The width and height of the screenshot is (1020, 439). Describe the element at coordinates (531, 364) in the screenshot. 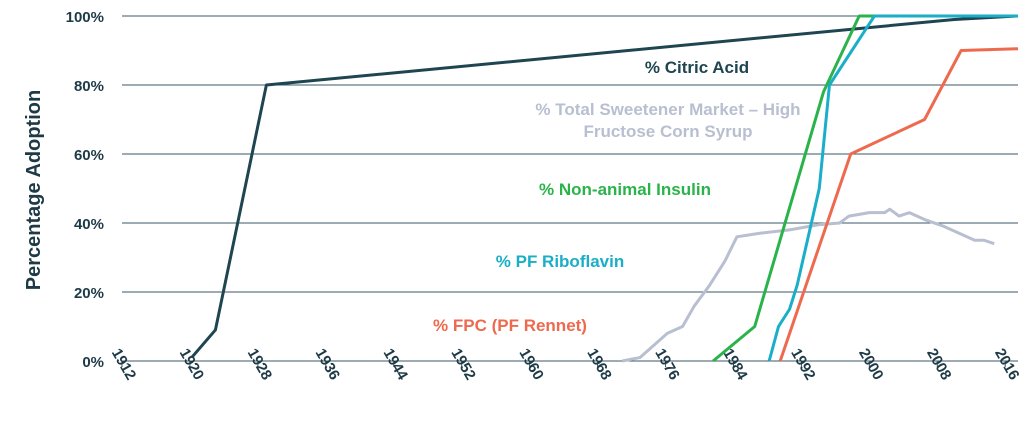

I see `x-tick-label: 1960` at that location.